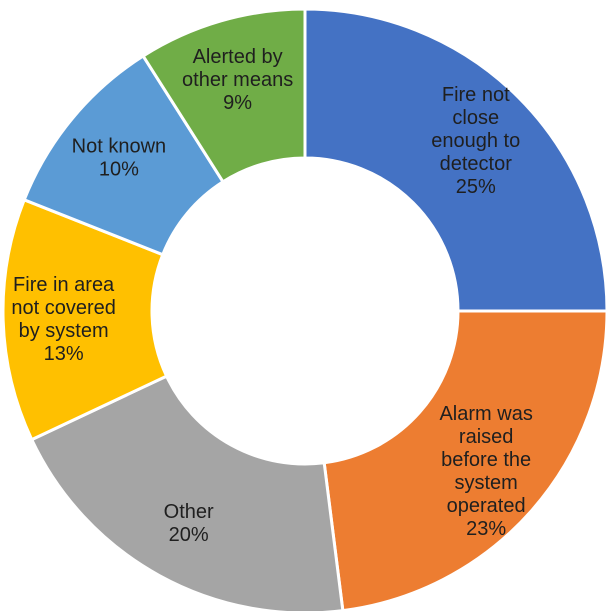 The image size is (606, 611). What do you see at coordinates (64, 285) in the screenshot?
I see `slice-label-line: Fire in area` at bounding box center [64, 285].